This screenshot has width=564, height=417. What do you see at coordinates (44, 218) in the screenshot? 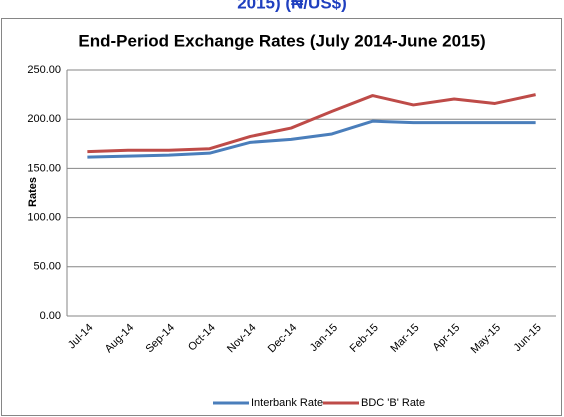
I see `y-tick-label: 100.00` at bounding box center [44, 218].